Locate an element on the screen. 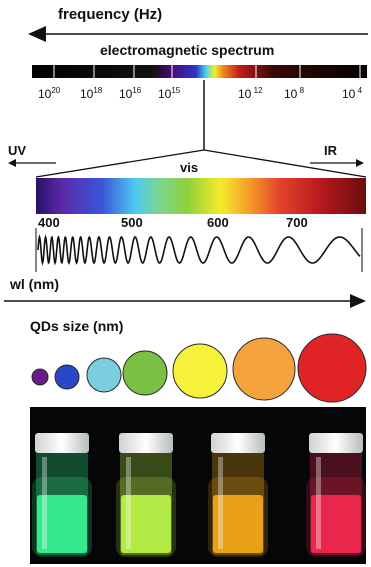 The image size is (371, 567). quantum-dots-row is located at coordinates (199, 368).